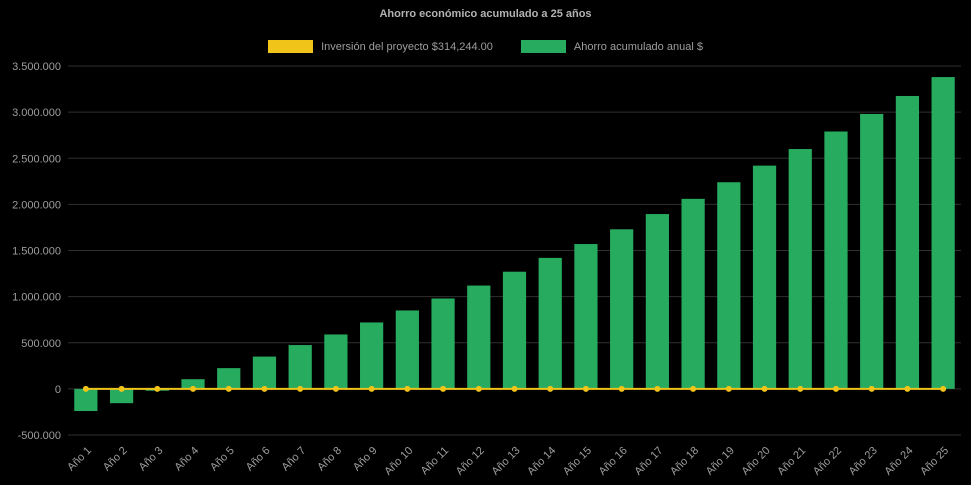 This screenshot has height=485, width=971. Describe the element at coordinates (863, 461) in the screenshot. I see `x-tick-label: Año 23` at that location.